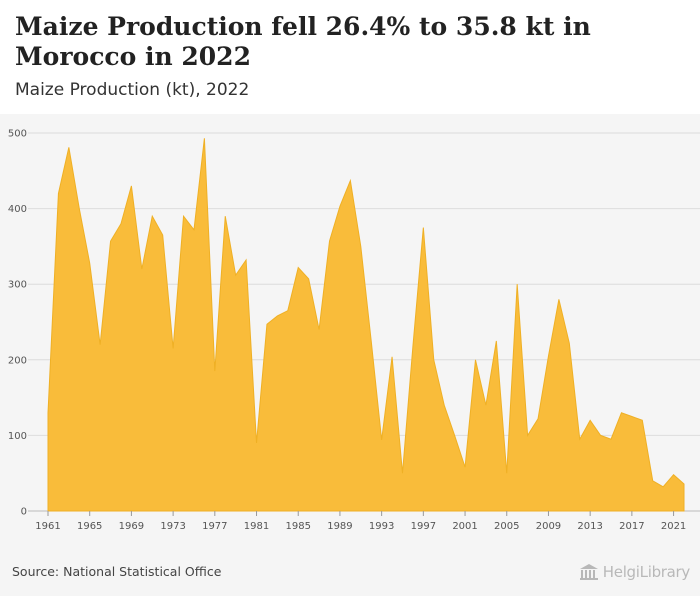  What do you see at coordinates (117, 571) in the screenshot?
I see `source-note: Source: National Statistical Office` at bounding box center [117, 571].